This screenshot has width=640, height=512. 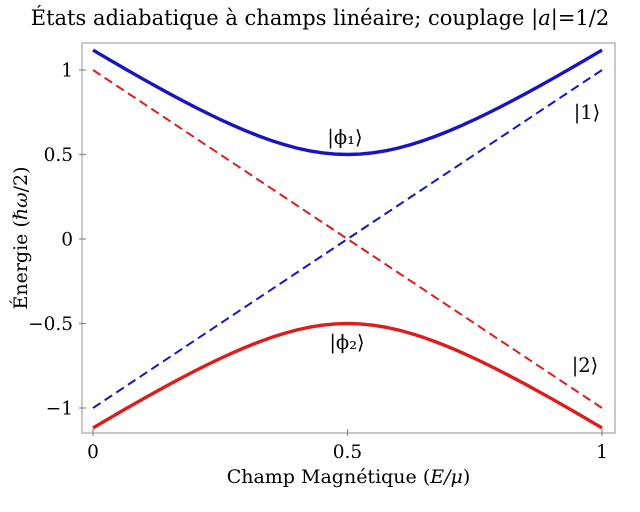 I want to click on x-tick-label: 0.5, so click(x=347, y=452).